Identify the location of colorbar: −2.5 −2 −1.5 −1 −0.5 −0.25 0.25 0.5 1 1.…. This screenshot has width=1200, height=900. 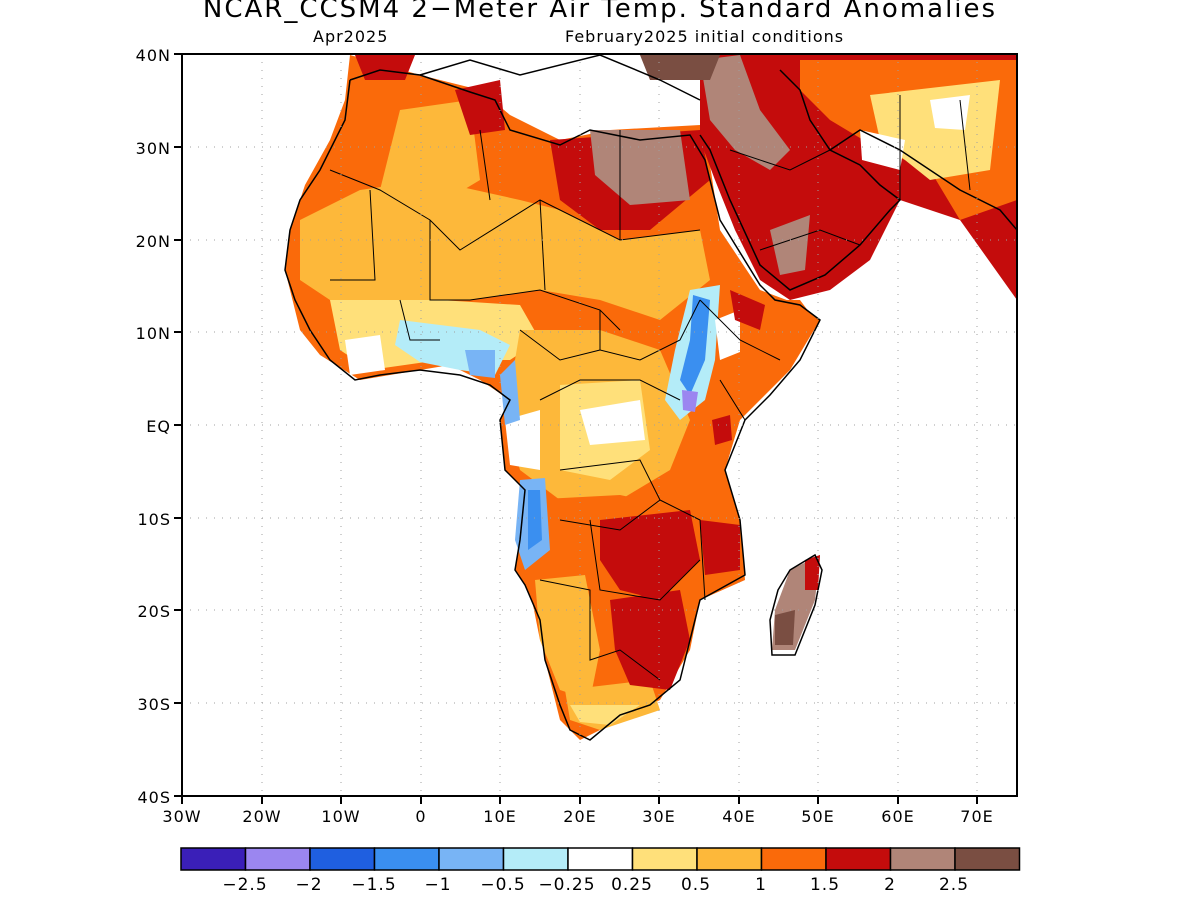
(600, 871).